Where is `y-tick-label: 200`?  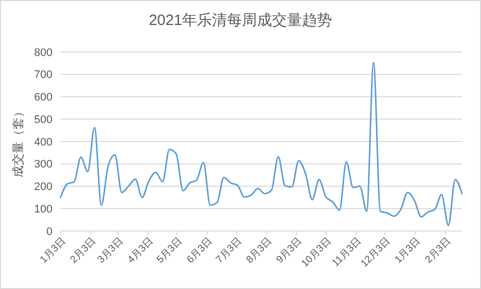 y-tick-label: 200 is located at coordinates (43, 187).